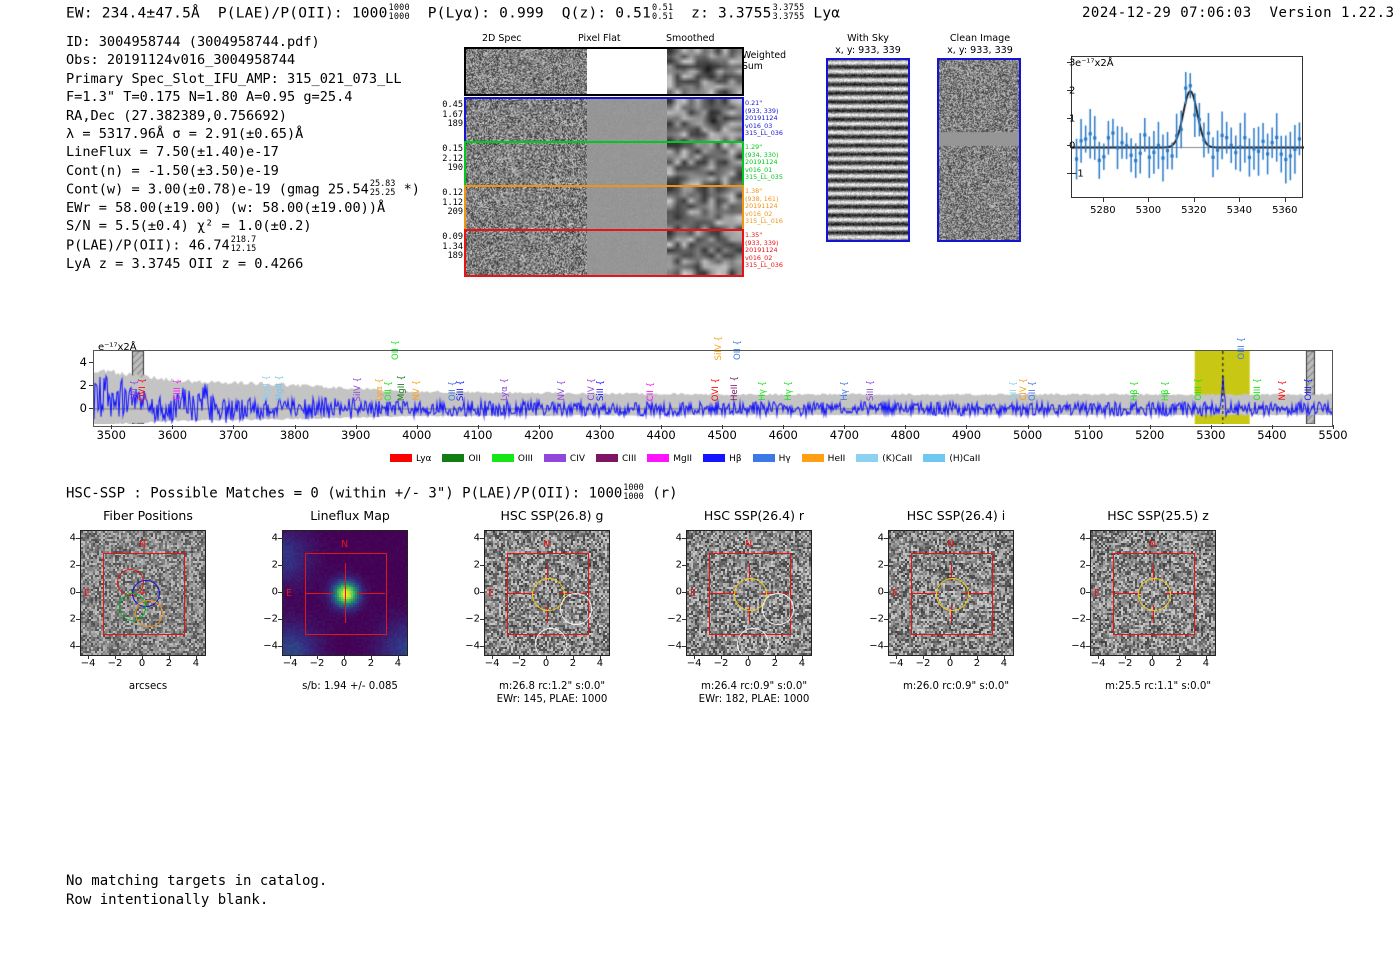  What do you see at coordinates (274, 565) in the screenshot?
I see `cutout-ytick: 2` at bounding box center [274, 565].